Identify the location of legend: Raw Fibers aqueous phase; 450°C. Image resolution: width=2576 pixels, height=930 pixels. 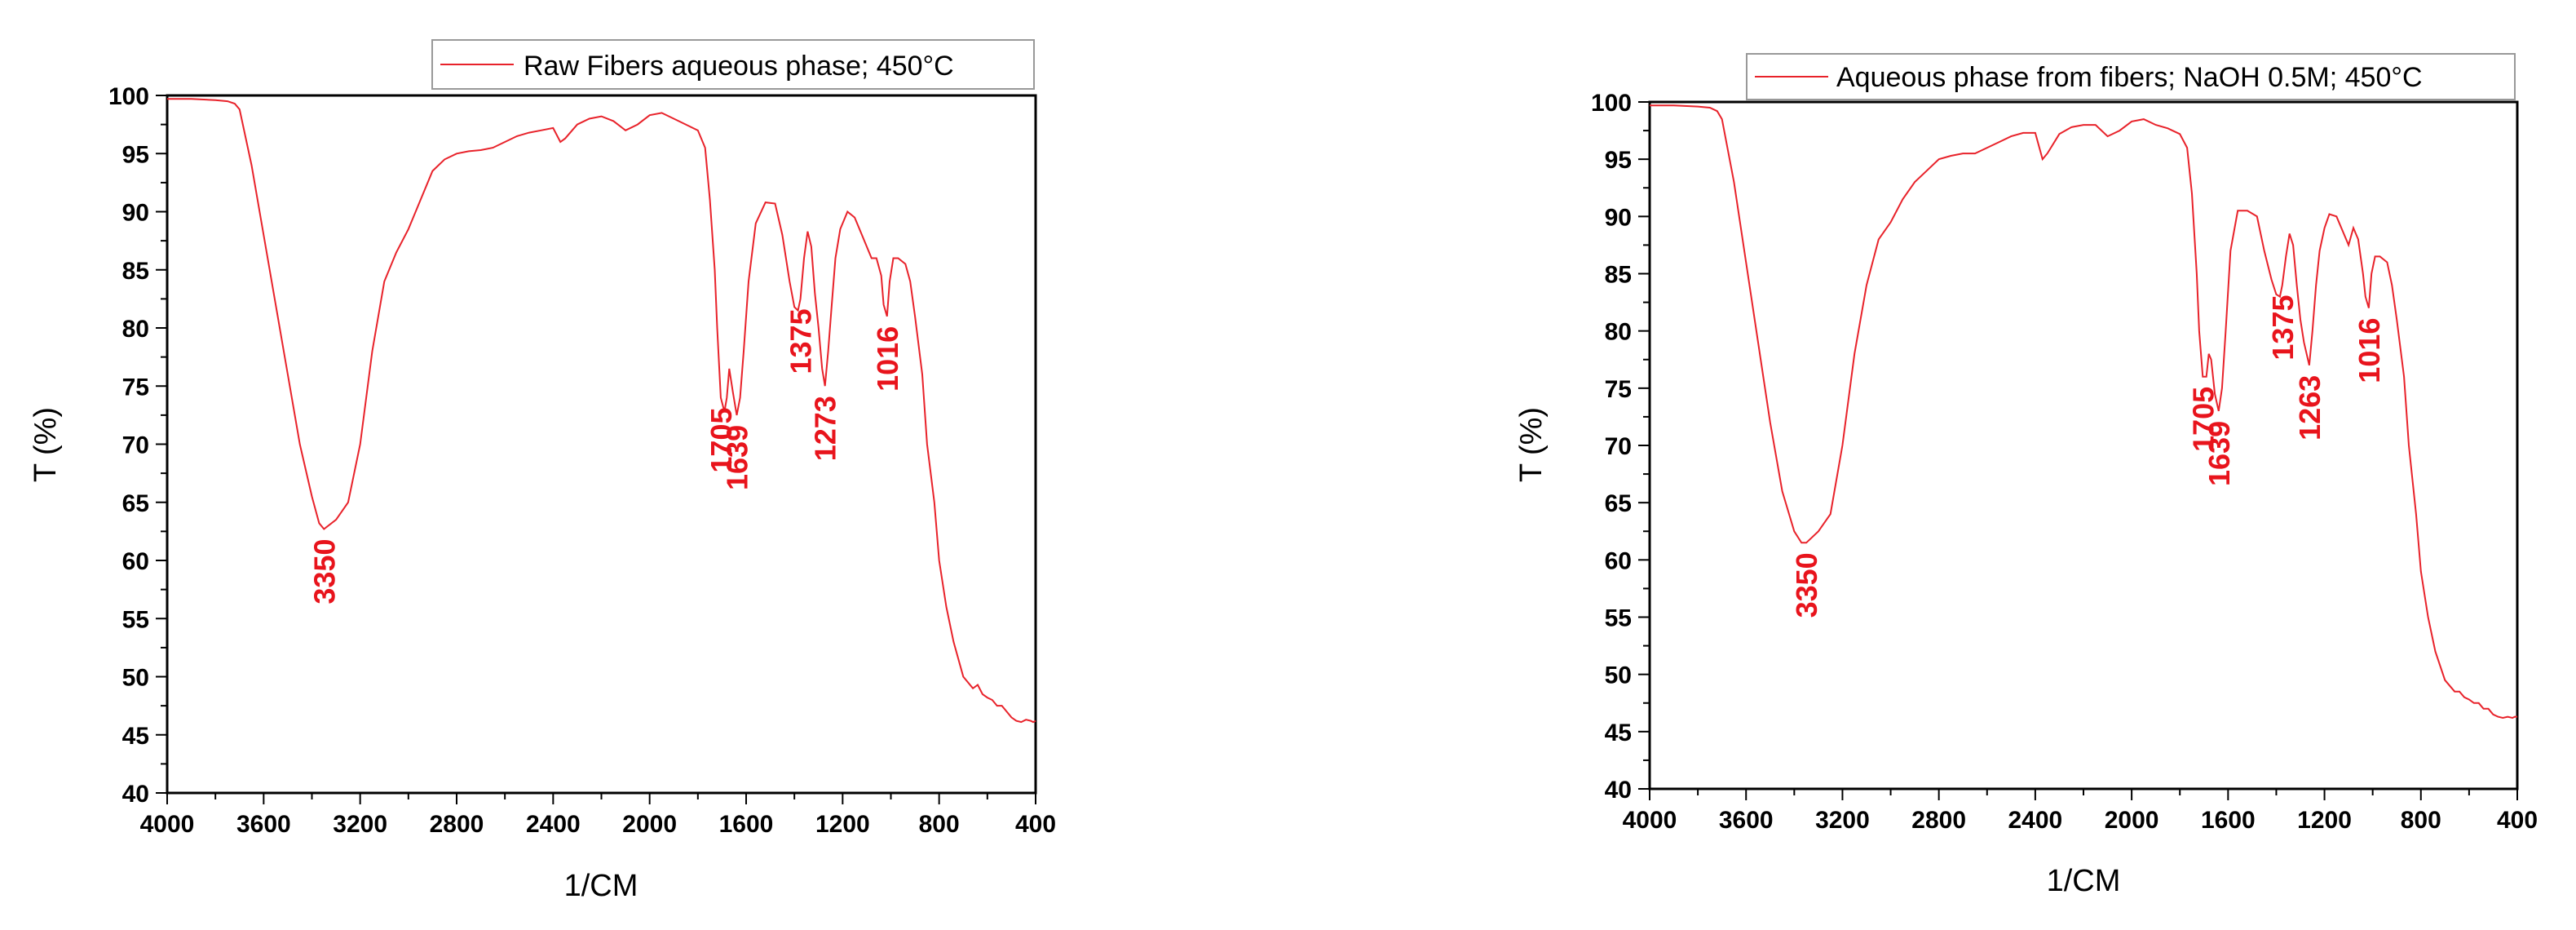
(733, 64).